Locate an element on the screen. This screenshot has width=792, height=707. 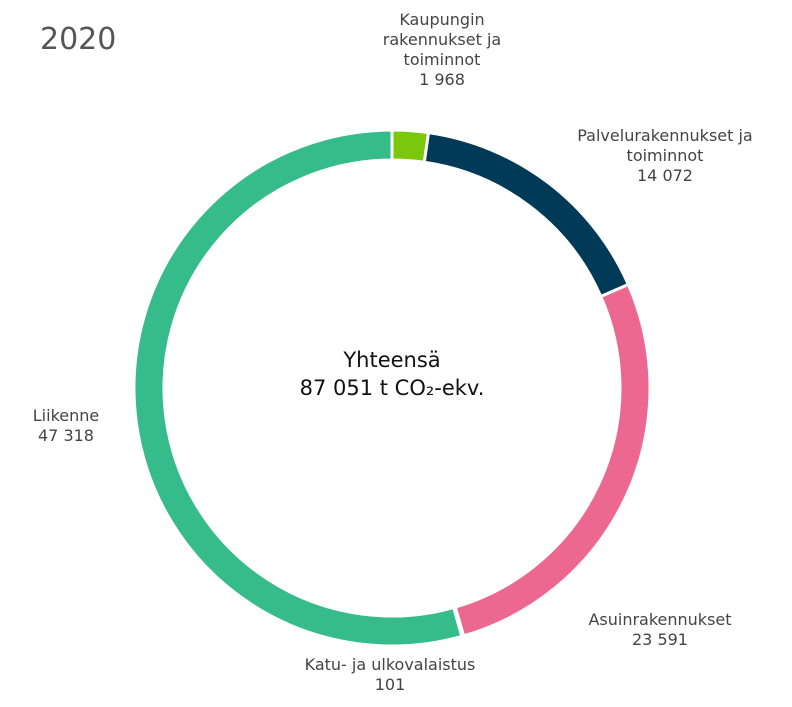
data-label: Palvelurakennukset ja toiminnot 14 072 is located at coordinates (665, 156).